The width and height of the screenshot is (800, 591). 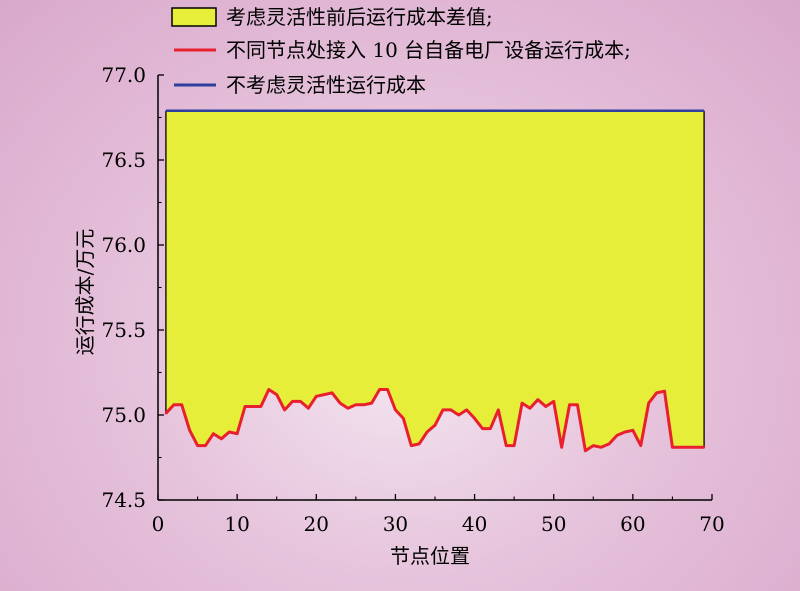 I want to click on x-tick-label: 10, so click(x=236, y=524).